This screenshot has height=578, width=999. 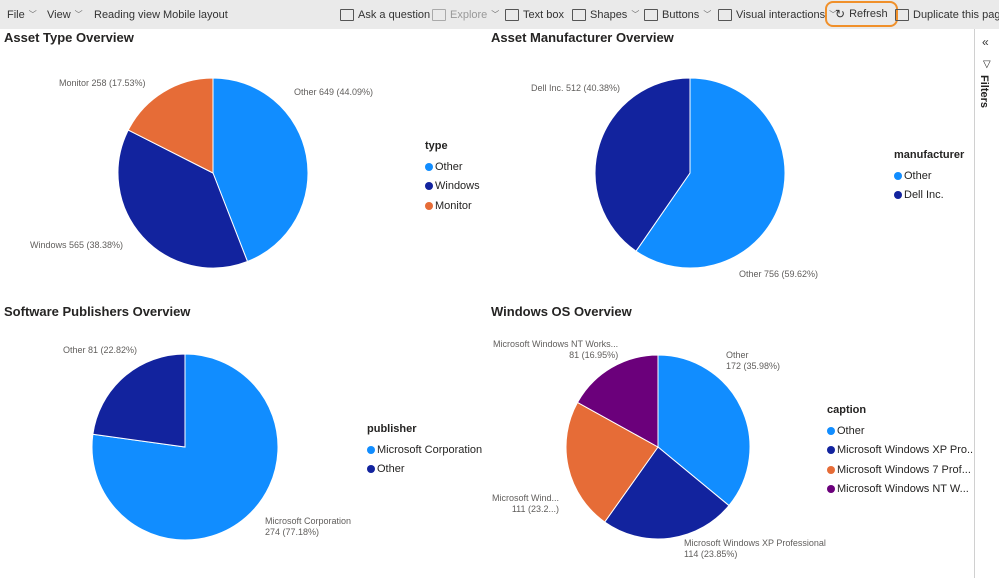 I want to click on visual-interactions-menu: Visual interactions ﹀, so click(x=777, y=14).